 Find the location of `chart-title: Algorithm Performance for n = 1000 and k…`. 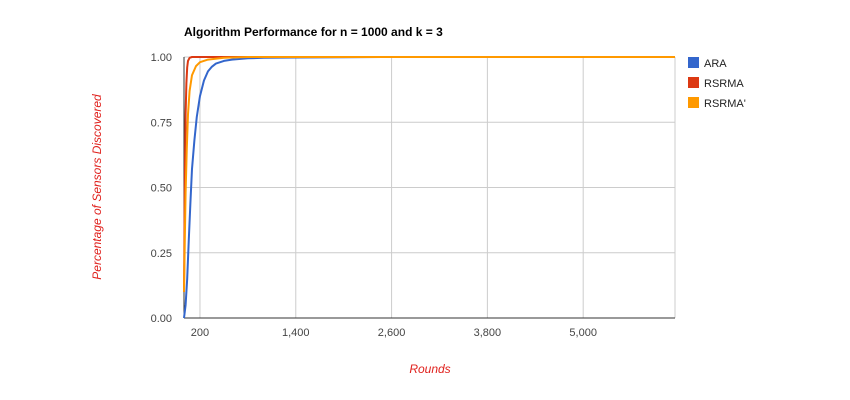

chart-title: Algorithm Performance for n = 1000 and k… is located at coordinates (313, 32).